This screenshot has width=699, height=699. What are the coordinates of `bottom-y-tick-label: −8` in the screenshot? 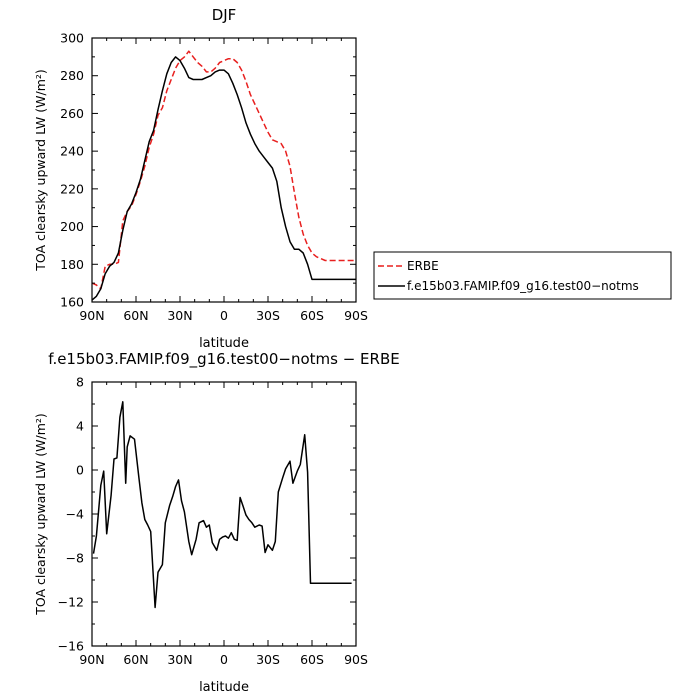 It's located at (75, 558).